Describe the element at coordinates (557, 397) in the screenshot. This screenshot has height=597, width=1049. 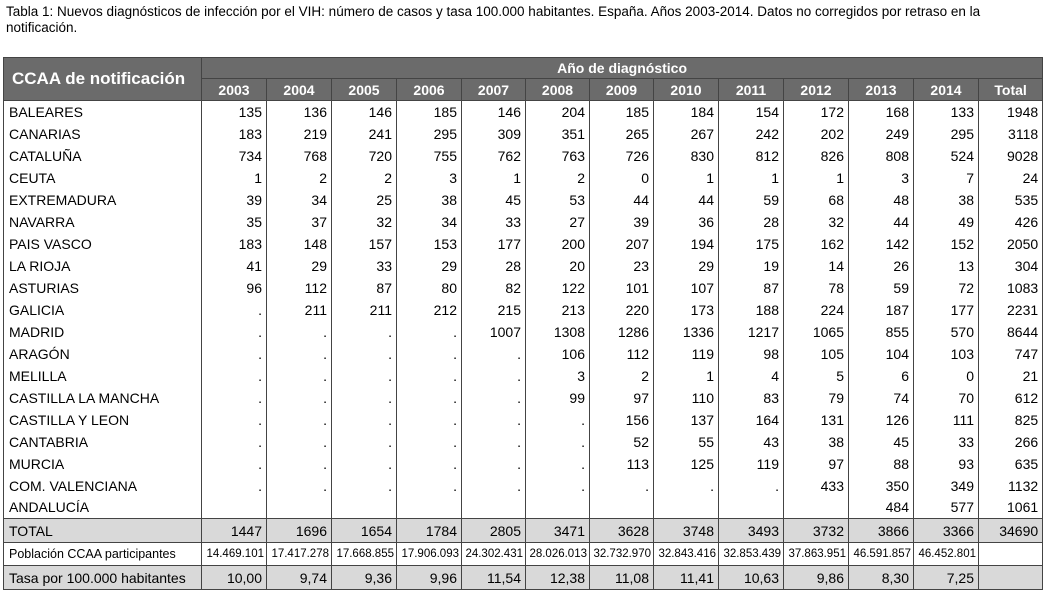
I see `cell-2008: 99` at that location.